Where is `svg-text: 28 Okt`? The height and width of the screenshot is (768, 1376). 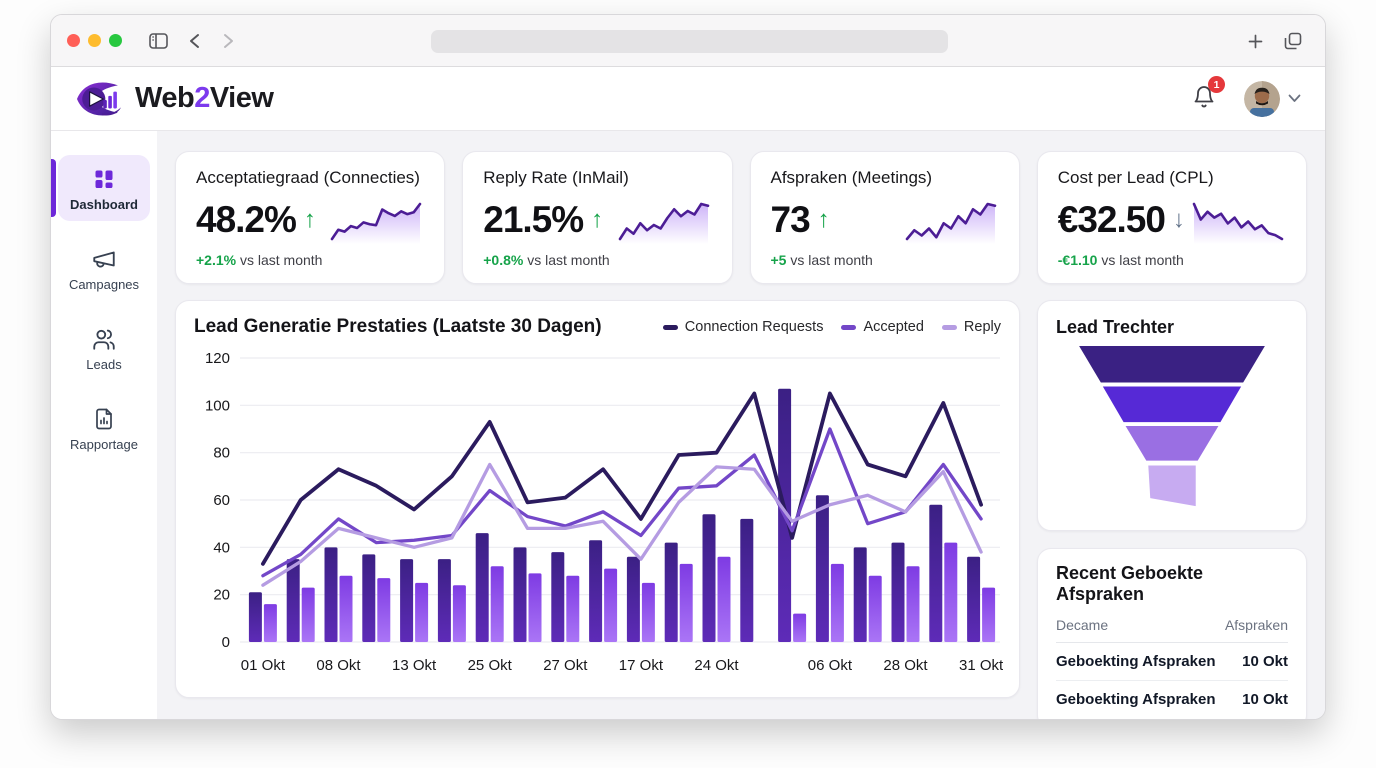
svg-text: 28 Okt is located at coordinates (905, 665).